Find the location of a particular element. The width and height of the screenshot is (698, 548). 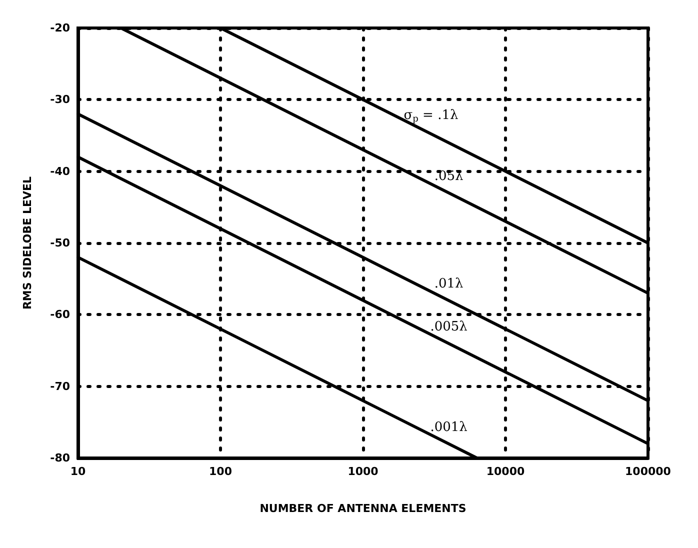

series-label: .005λ is located at coordinates (449, 326).